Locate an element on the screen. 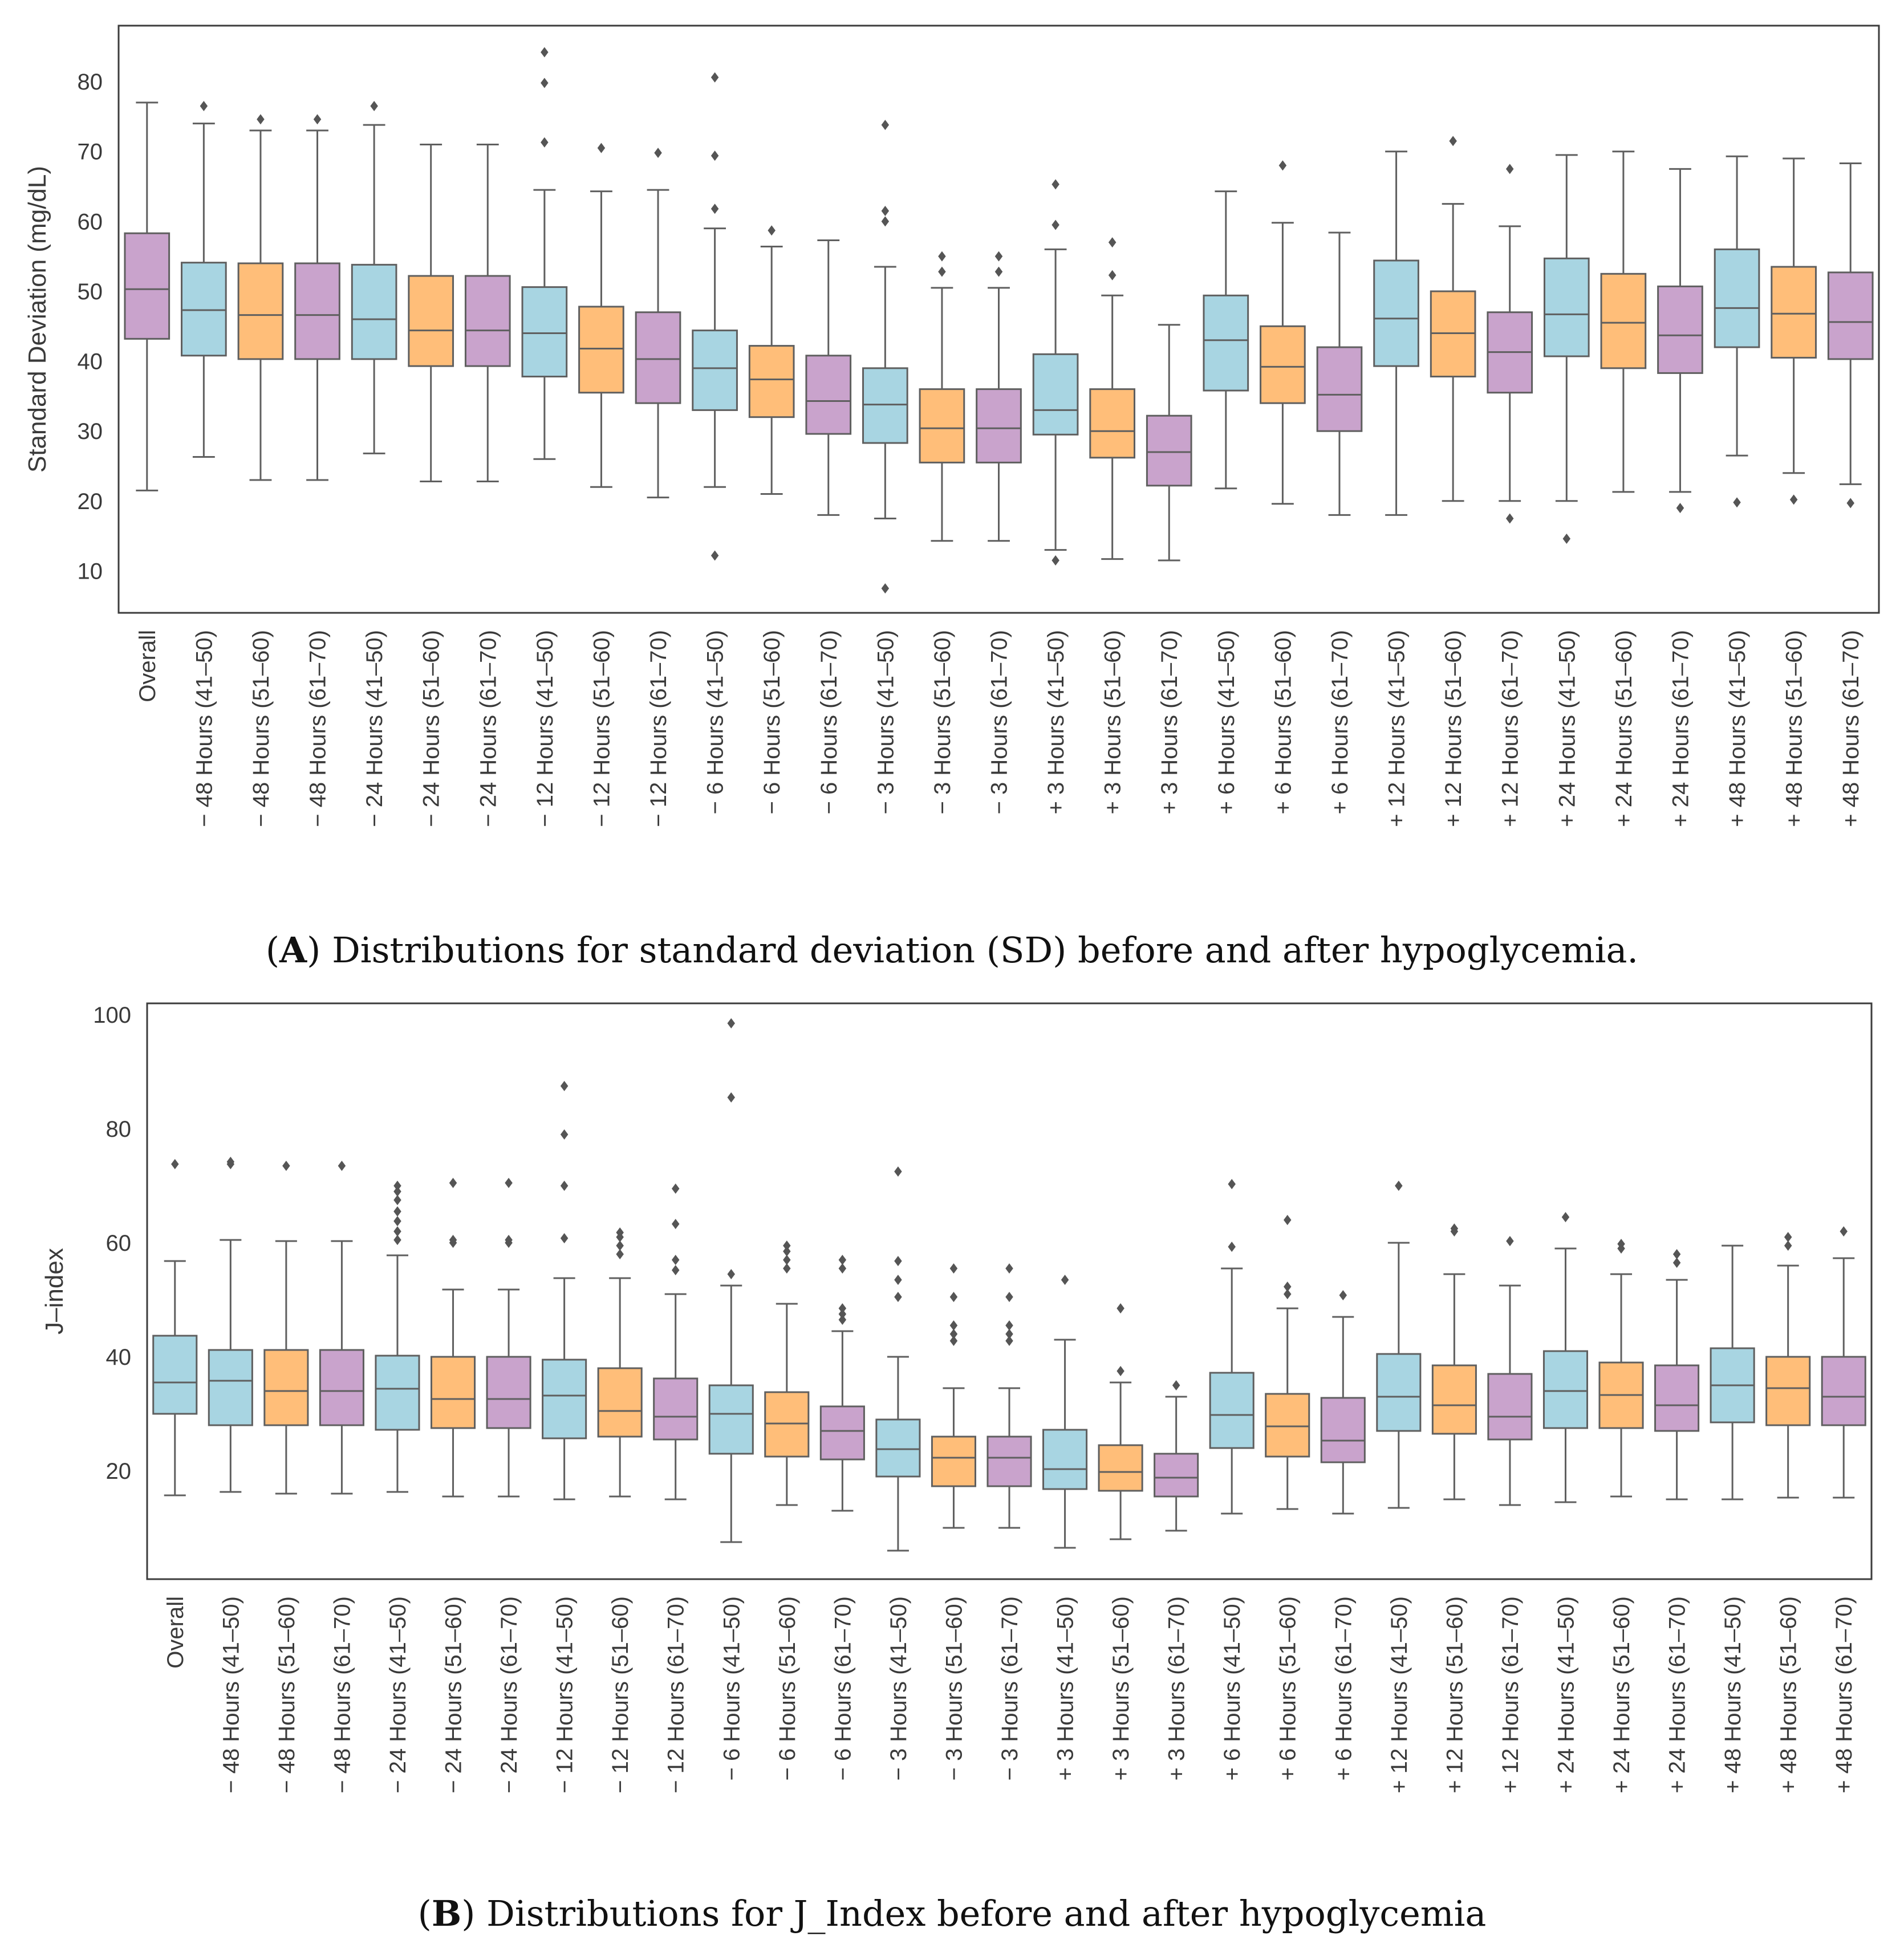 The width and height of the screenshot is (1904, 1944). panel-b-xtick-label: + 48 Hours (61–70) is located at coordinates (1844, 1694).